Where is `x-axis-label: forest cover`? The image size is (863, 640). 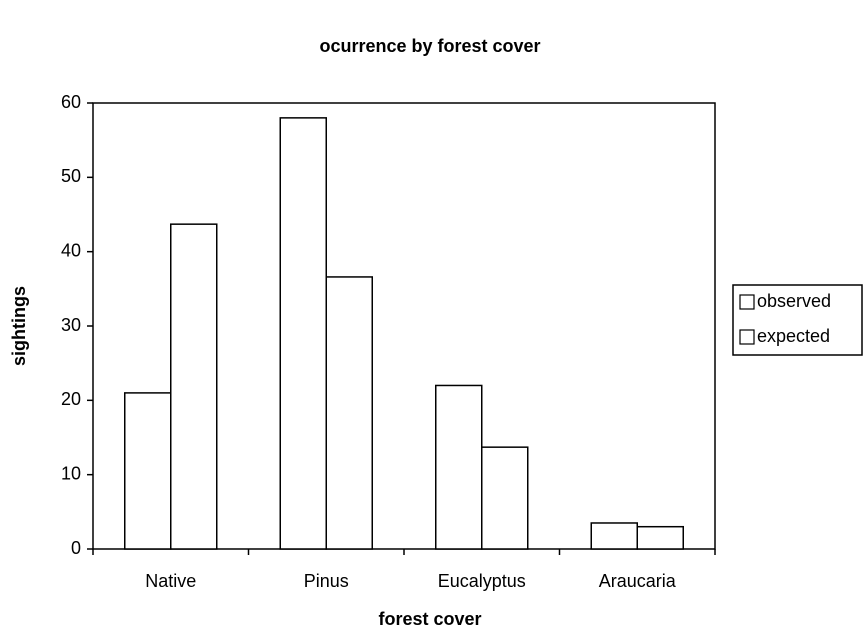 x-axis-label: forest cover is located at coordinates (429, 619).